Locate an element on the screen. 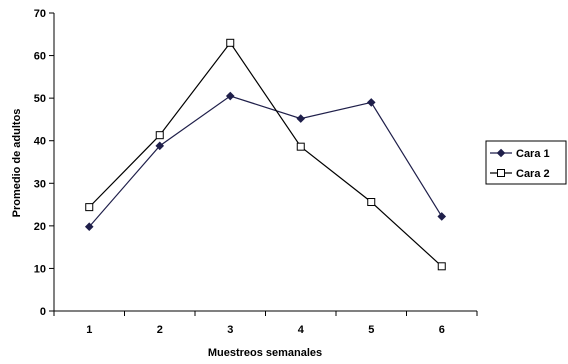 This screenshot has width=568, height=364. x-tick-label: 2 is located at coordinates (160, 330).